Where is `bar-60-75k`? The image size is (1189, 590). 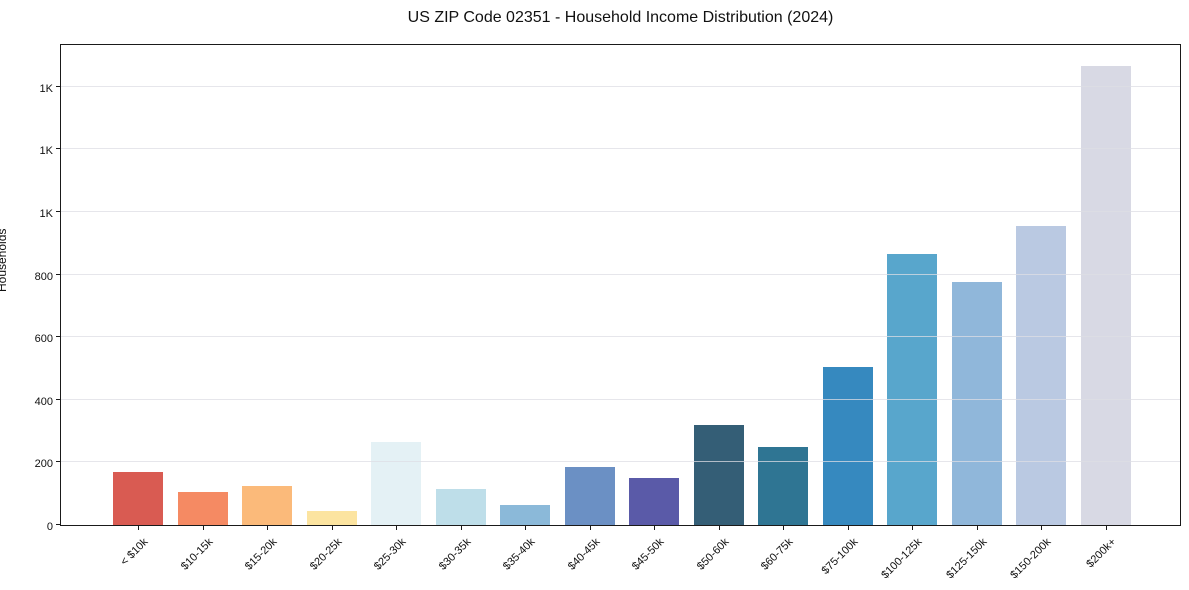 bar-60-75k is located at coordinates (783, 485).